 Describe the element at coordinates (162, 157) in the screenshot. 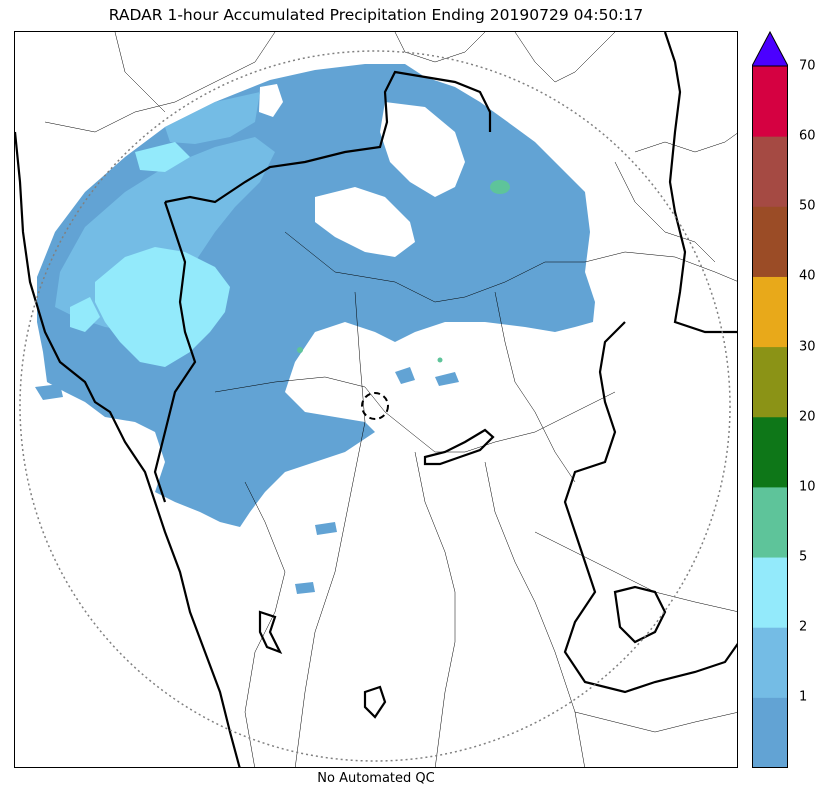

I see `precip-core-2to5-c` at that location.